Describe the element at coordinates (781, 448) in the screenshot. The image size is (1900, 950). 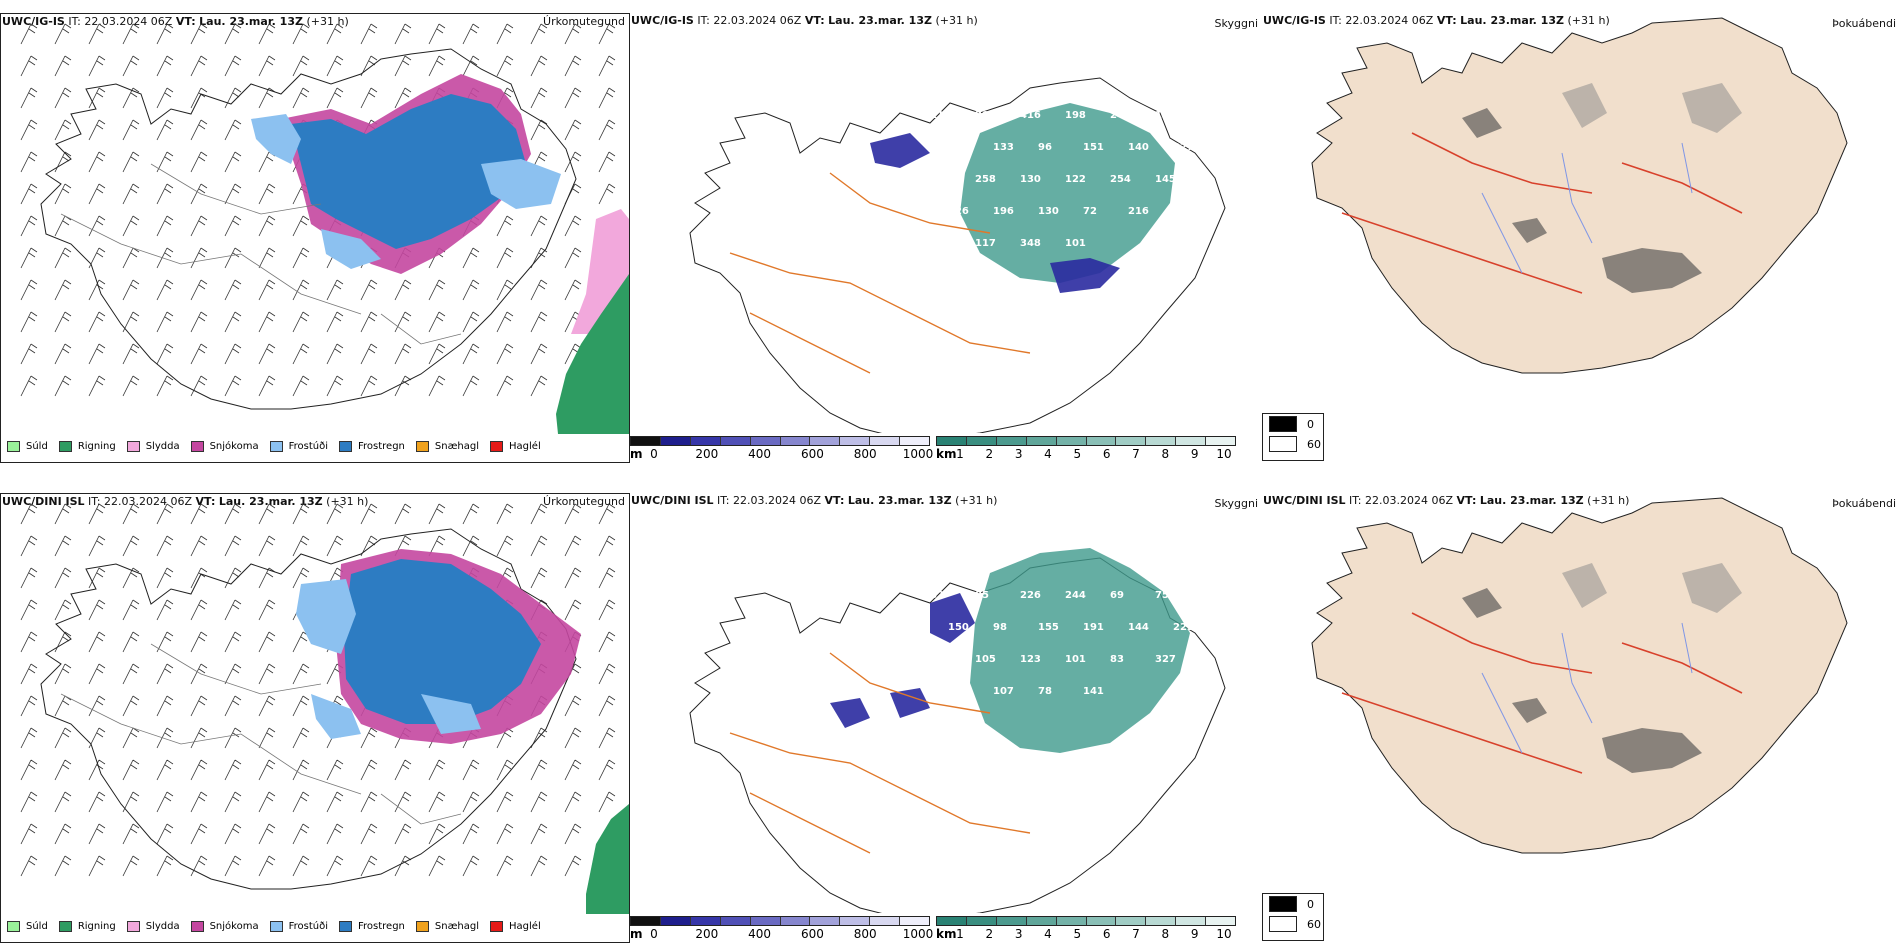
I see `colorbar-elevation: m 0 200 400 600 800 1000` at that location.